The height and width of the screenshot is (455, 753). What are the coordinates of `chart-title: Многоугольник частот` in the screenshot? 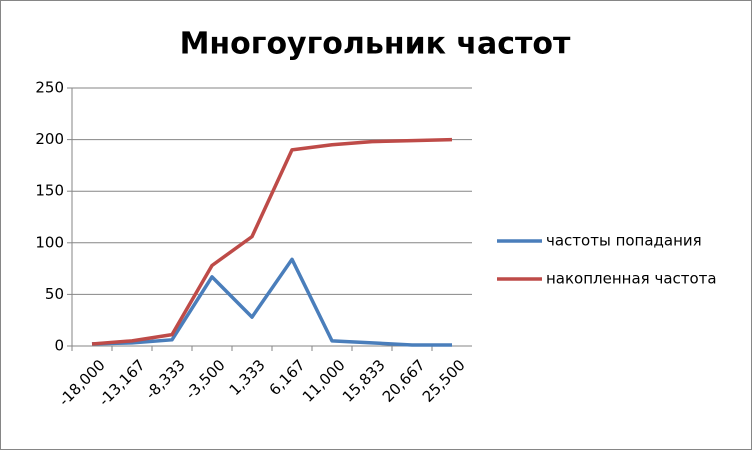 It's located at (375, 44).